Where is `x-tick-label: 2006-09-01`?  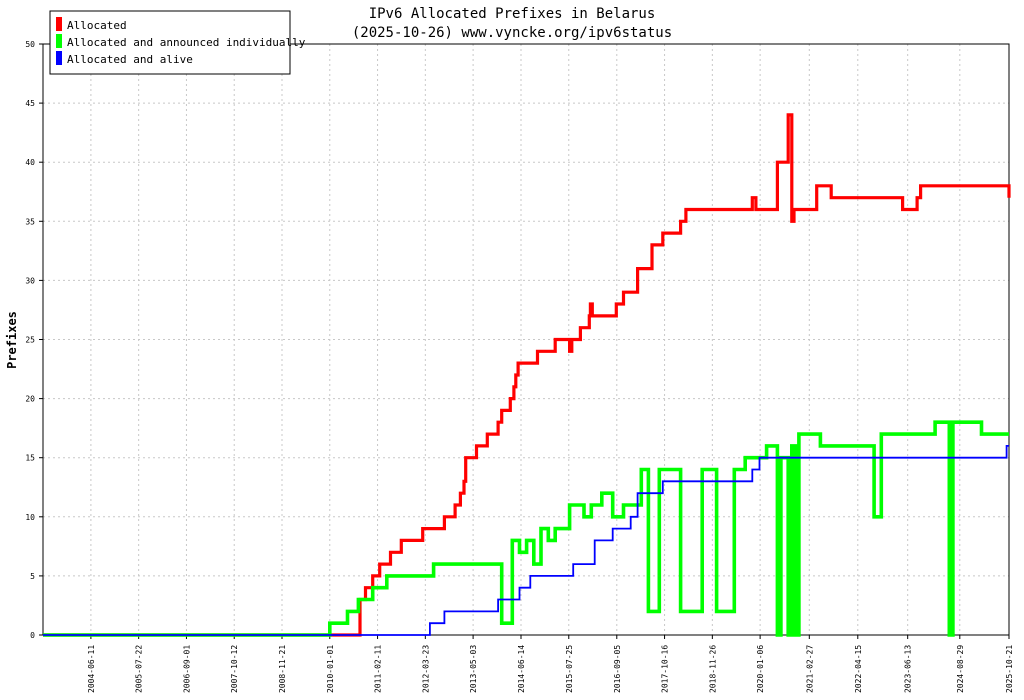 x-tick-label: 2006-09-01 is located at coordinates (186, 669).